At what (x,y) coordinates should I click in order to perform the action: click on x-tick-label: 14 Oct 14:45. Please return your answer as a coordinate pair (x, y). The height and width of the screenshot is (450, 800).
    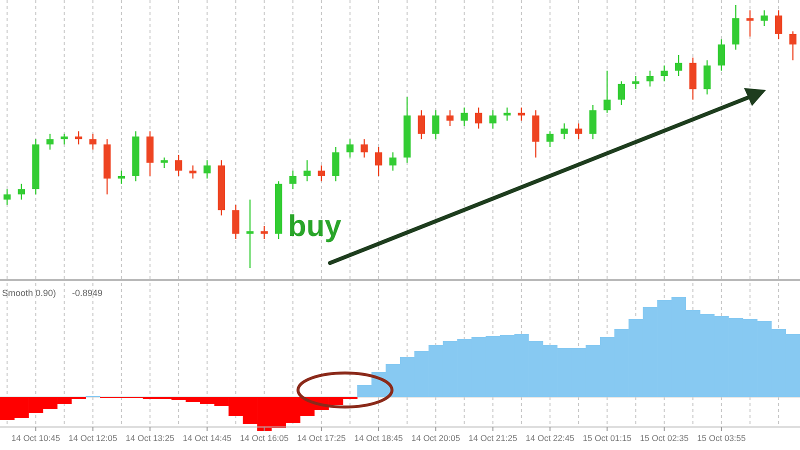
    Looking at the image, I should click on (207, 438).